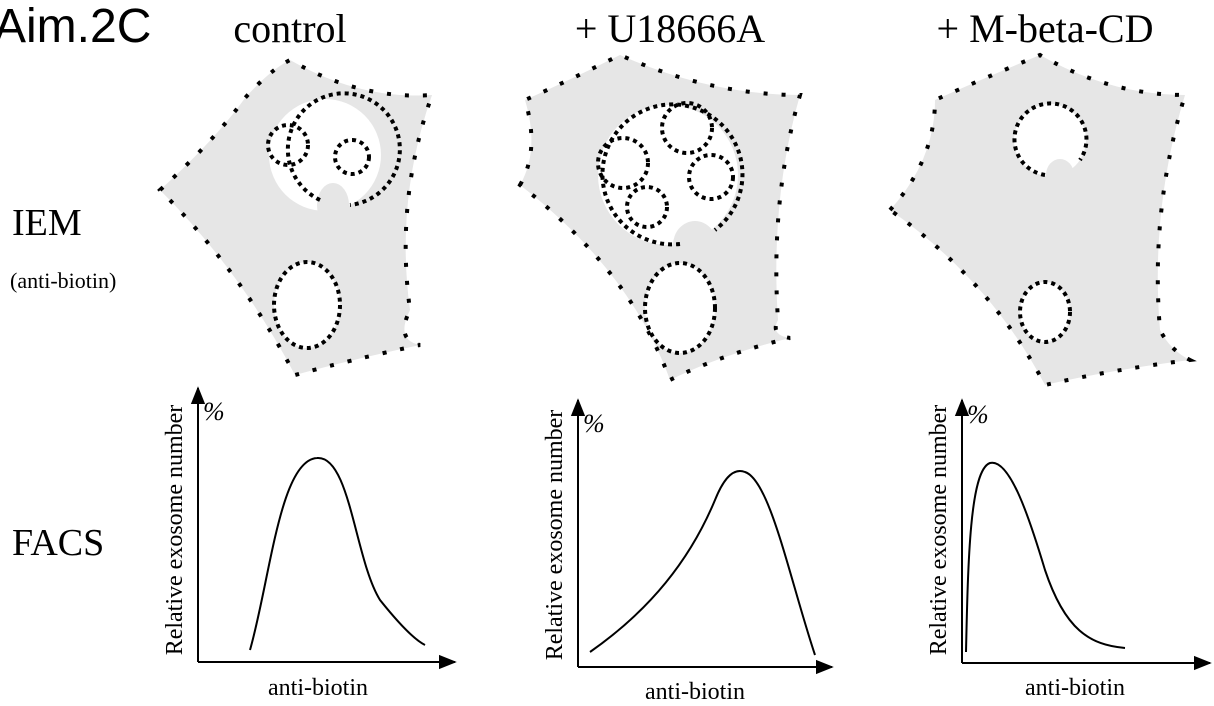  I want to click on cell-u18666a, so click(660, 217).